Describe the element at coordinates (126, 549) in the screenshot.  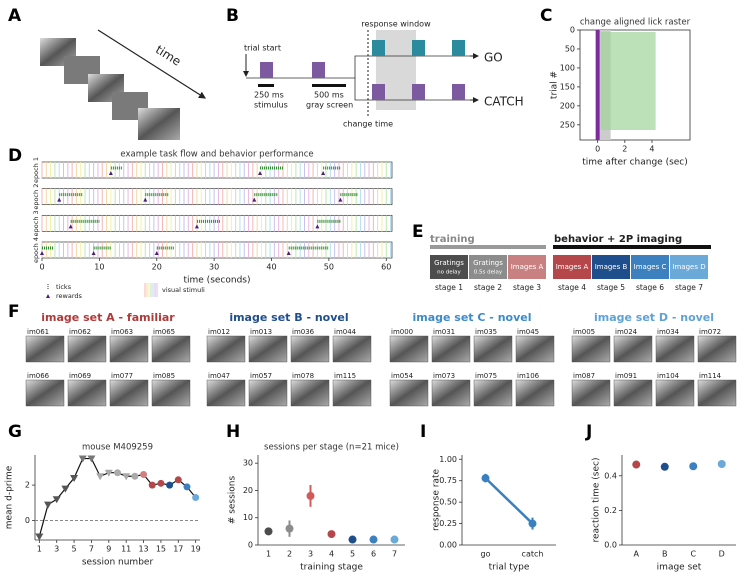
I see `x-tick-label: 11` at that location.